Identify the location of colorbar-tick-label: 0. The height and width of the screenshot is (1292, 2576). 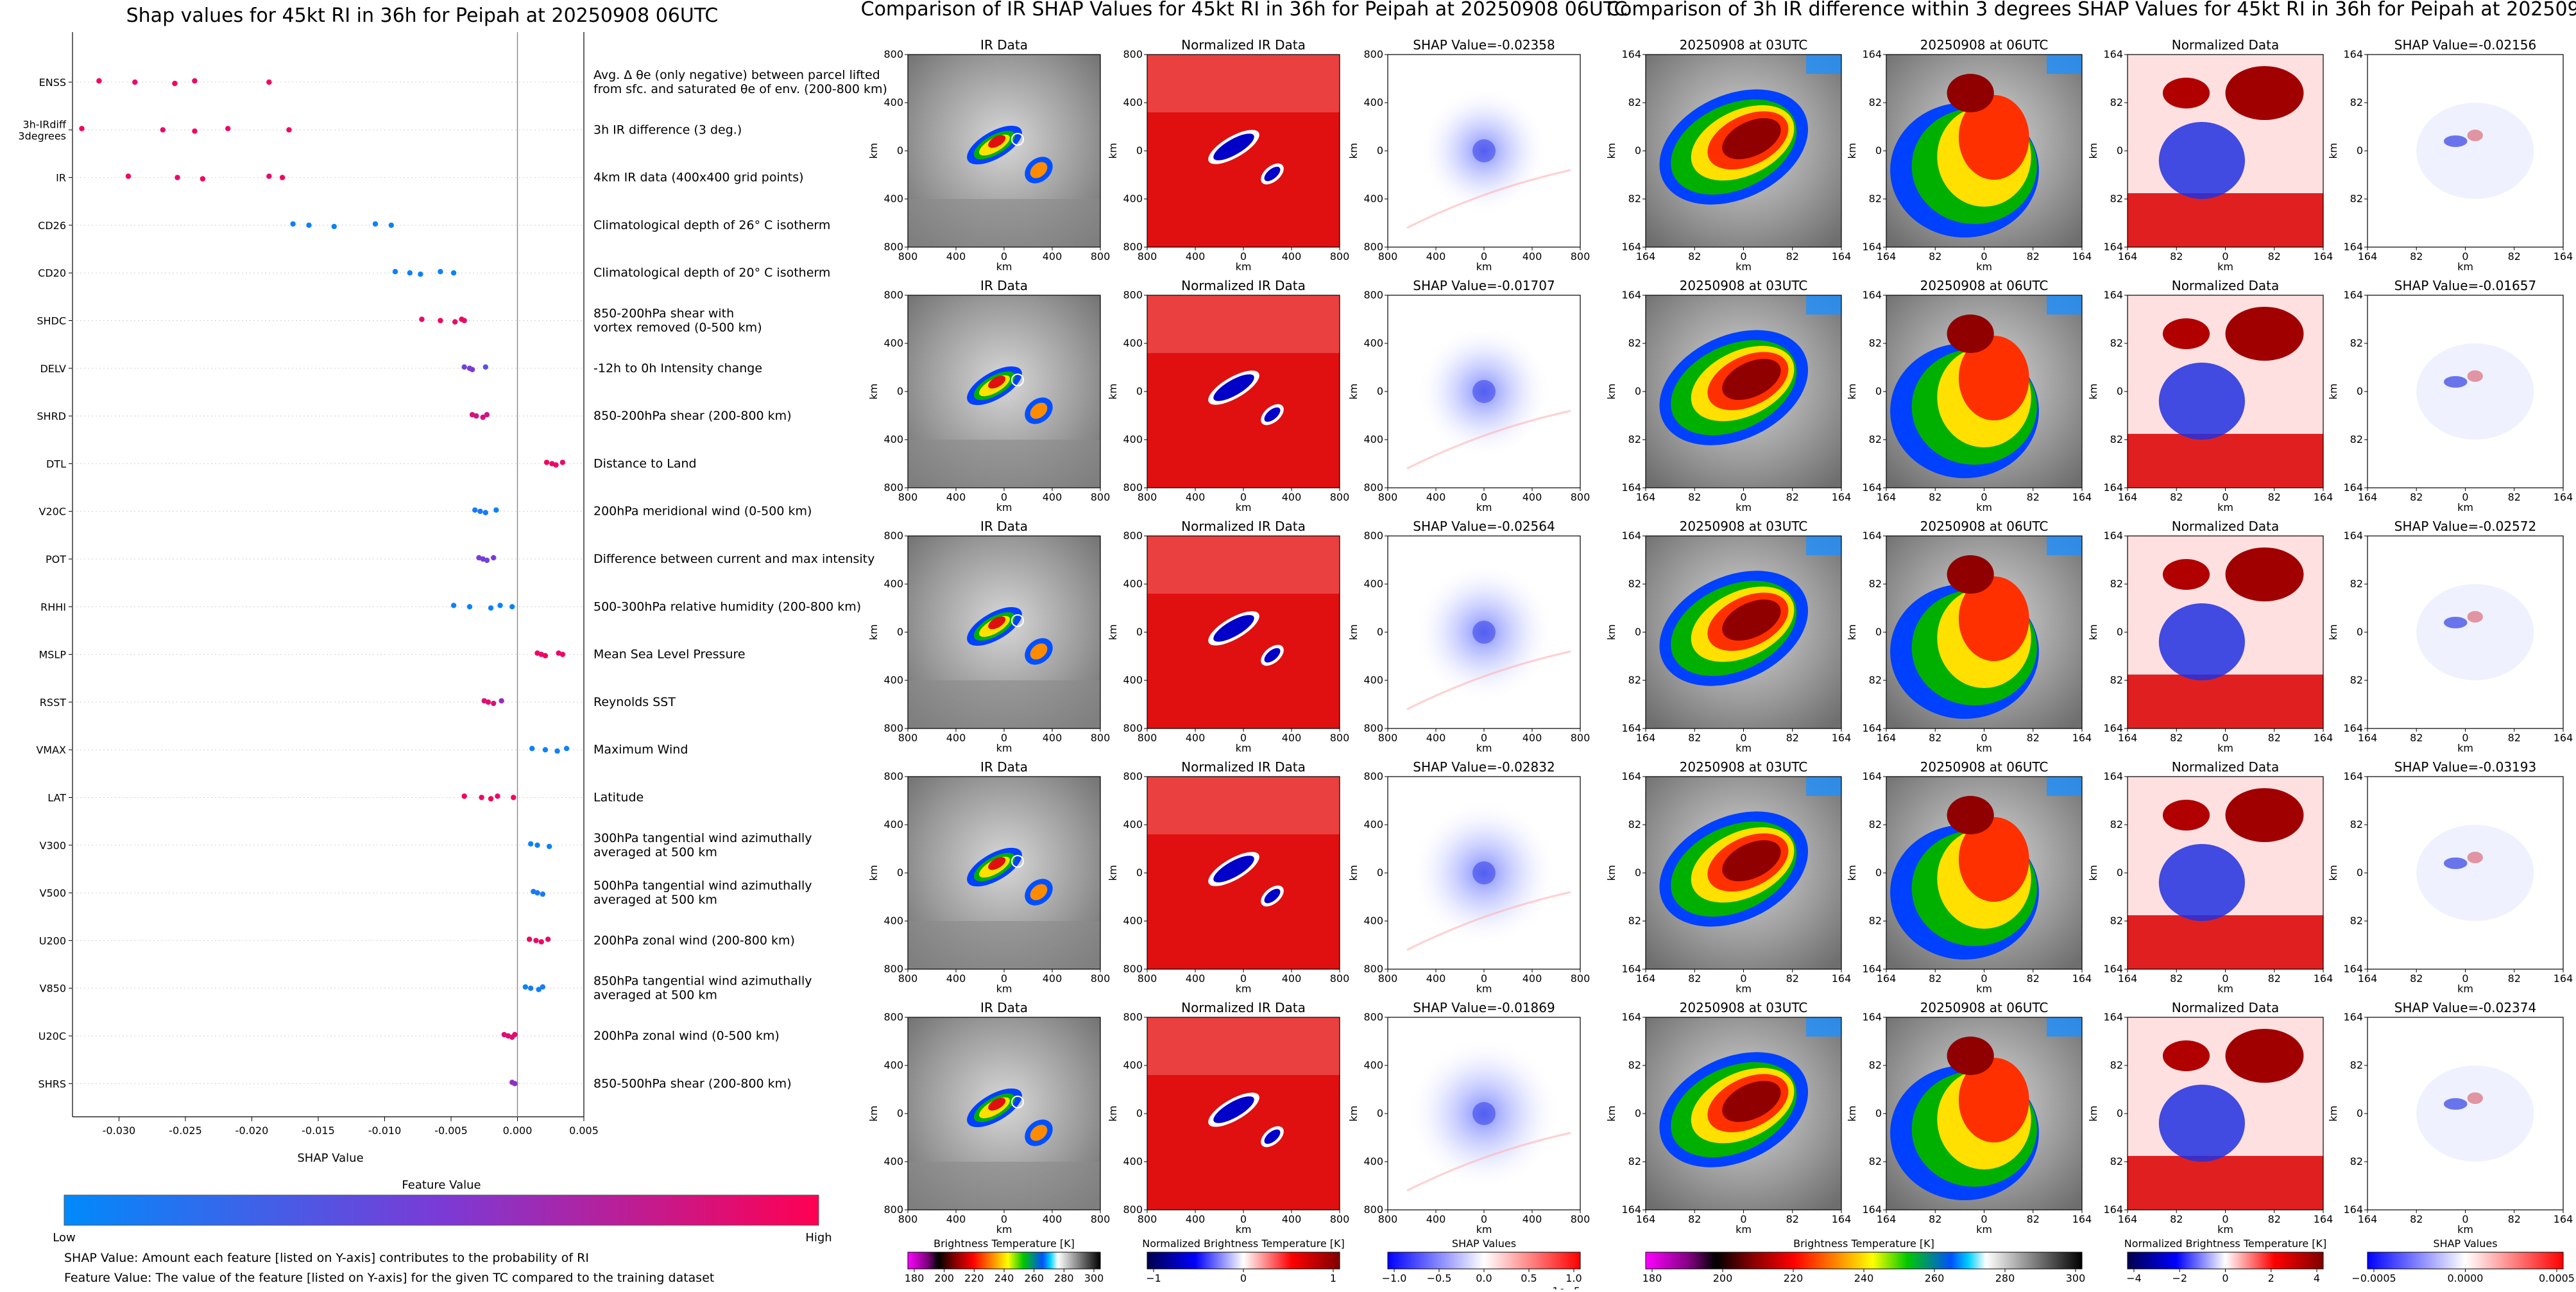
(1243, 1278).